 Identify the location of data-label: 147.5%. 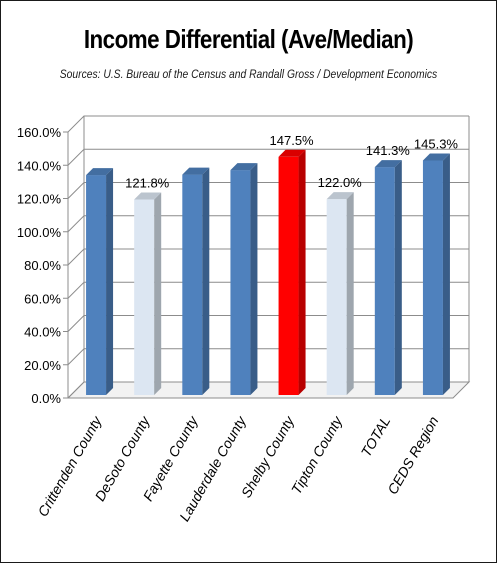
(292, 140).